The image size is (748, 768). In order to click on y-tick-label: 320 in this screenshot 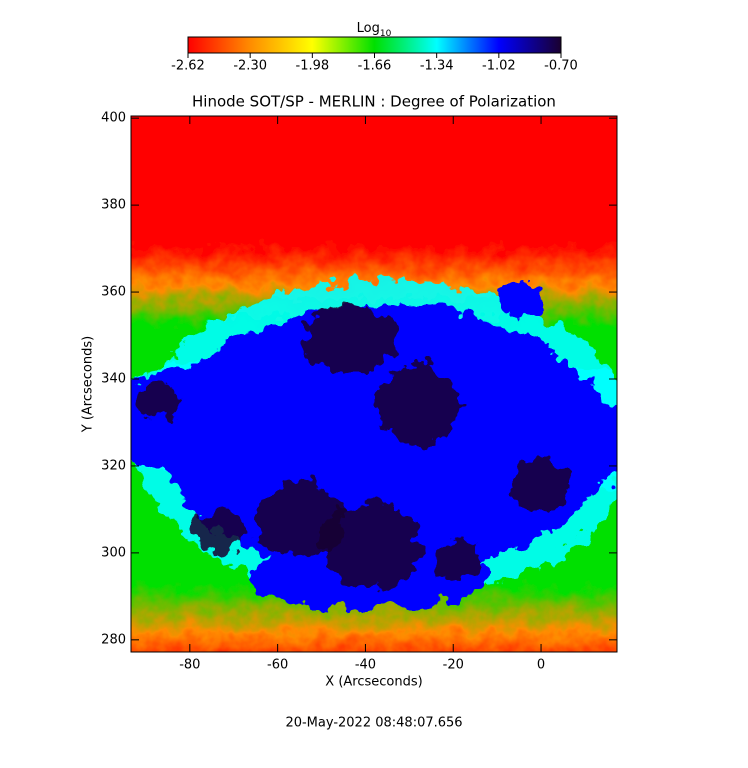, I will do `click(113, 465)`.